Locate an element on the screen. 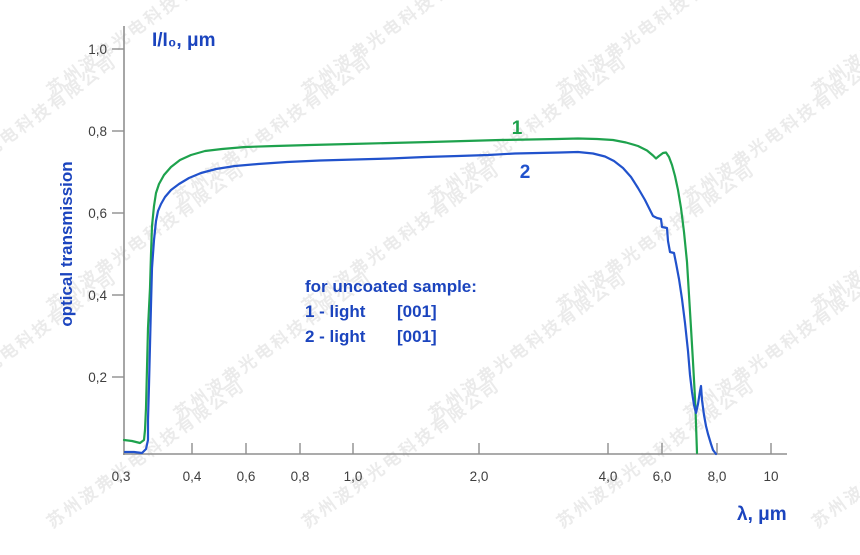 The height and width of the screenshot is (555, 860). x-tick-label-0: 0,3 is located at coordinates (121, 476).